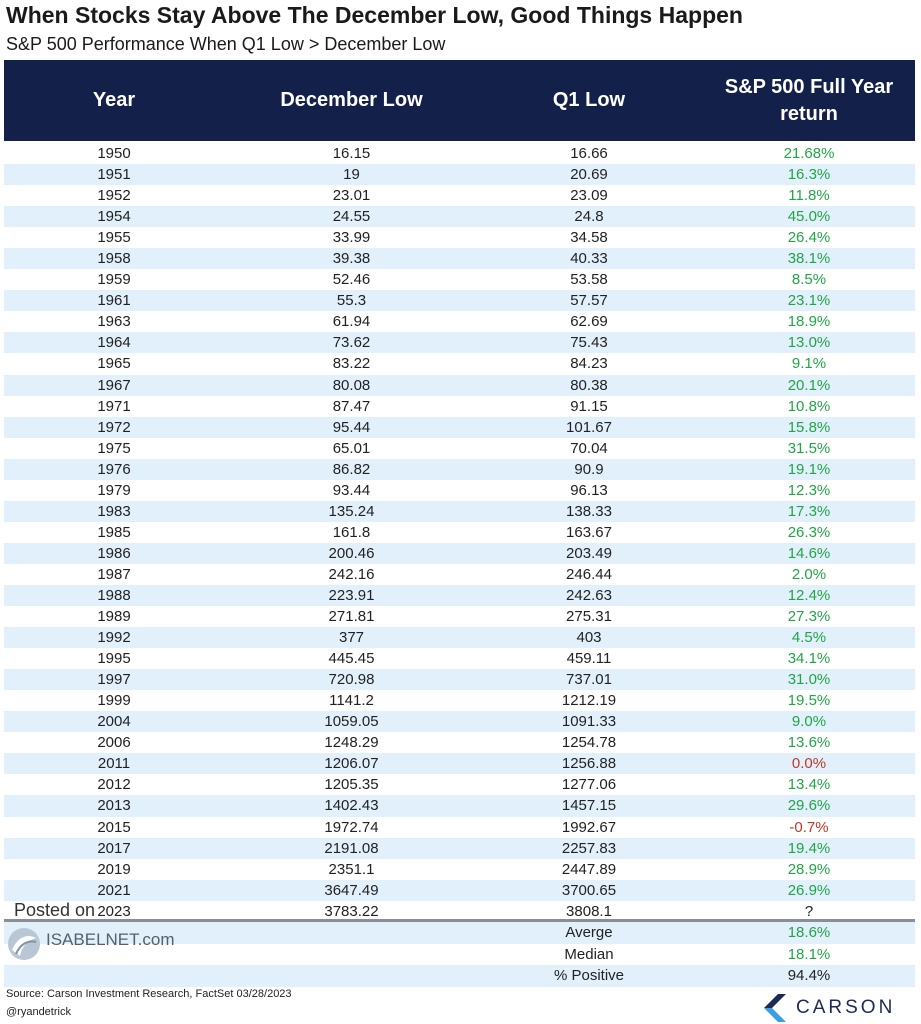 Image resolution: width=921 pixels, height=1024 pixels. Describe the element at coordinates (809, 617) in the screenshot. I see `cell-return: 27.3%` at that location.